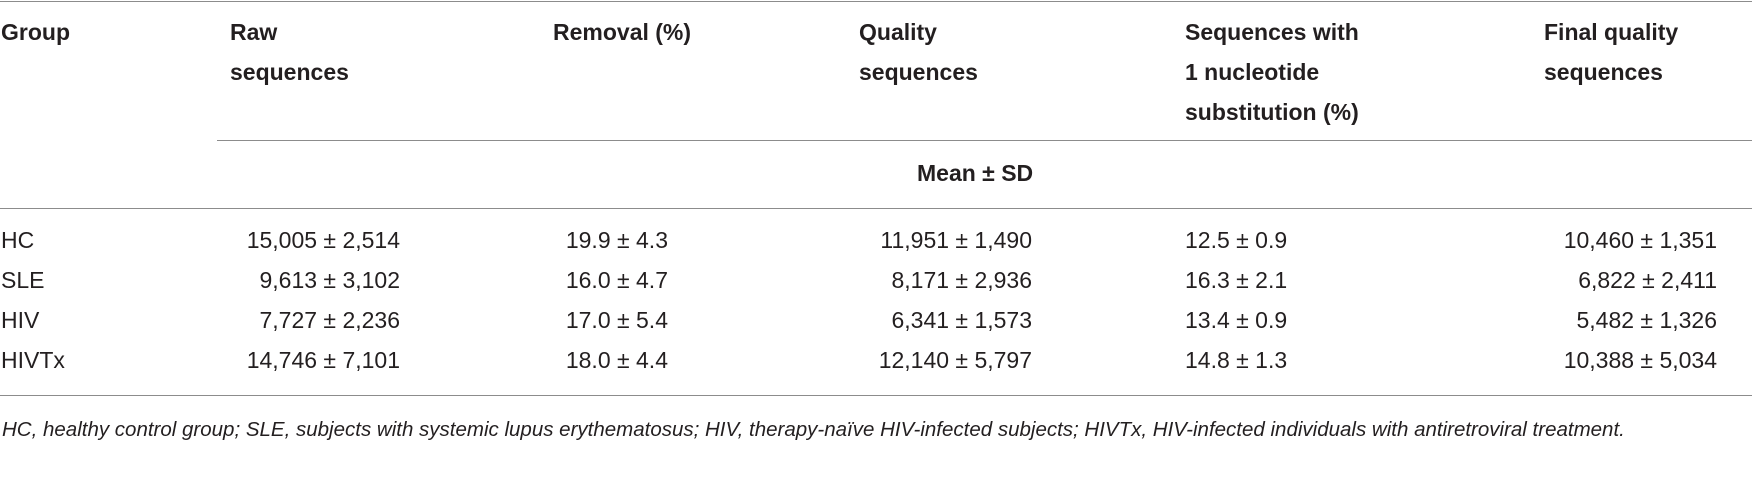  What do you see at coordinates (616, 240) in the screenshot?
I see `cell-removal: 19.9 ± 4.3` at bounding box center [616, 240].